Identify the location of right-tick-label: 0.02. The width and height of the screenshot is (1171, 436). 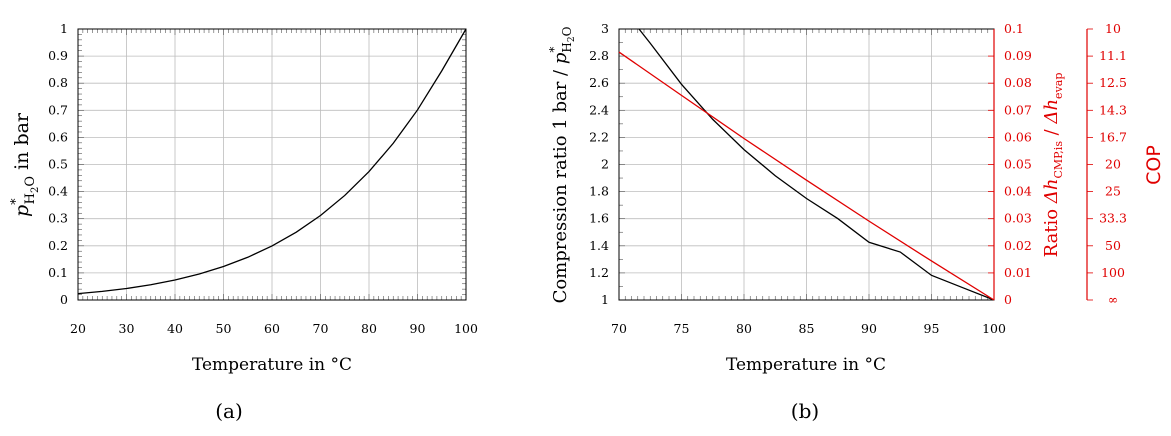
(1018, 245).